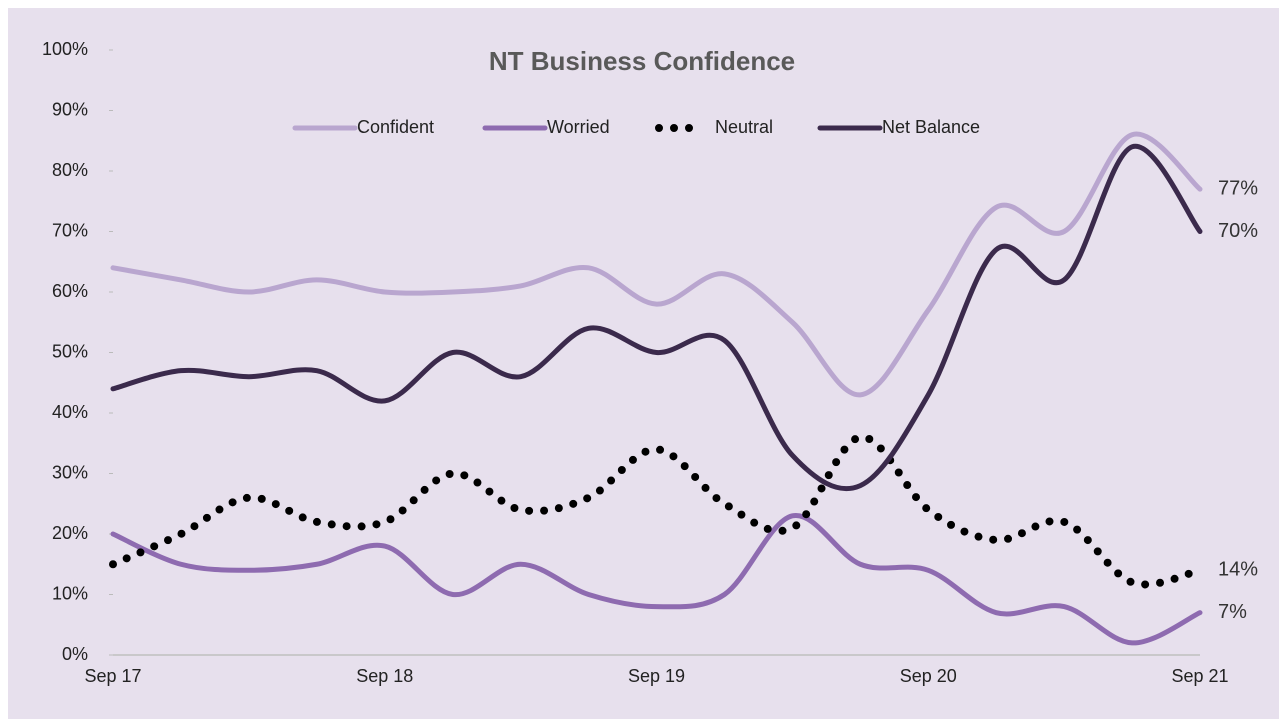  I want to click on y-tick-label: 90%, so click(70, 109).